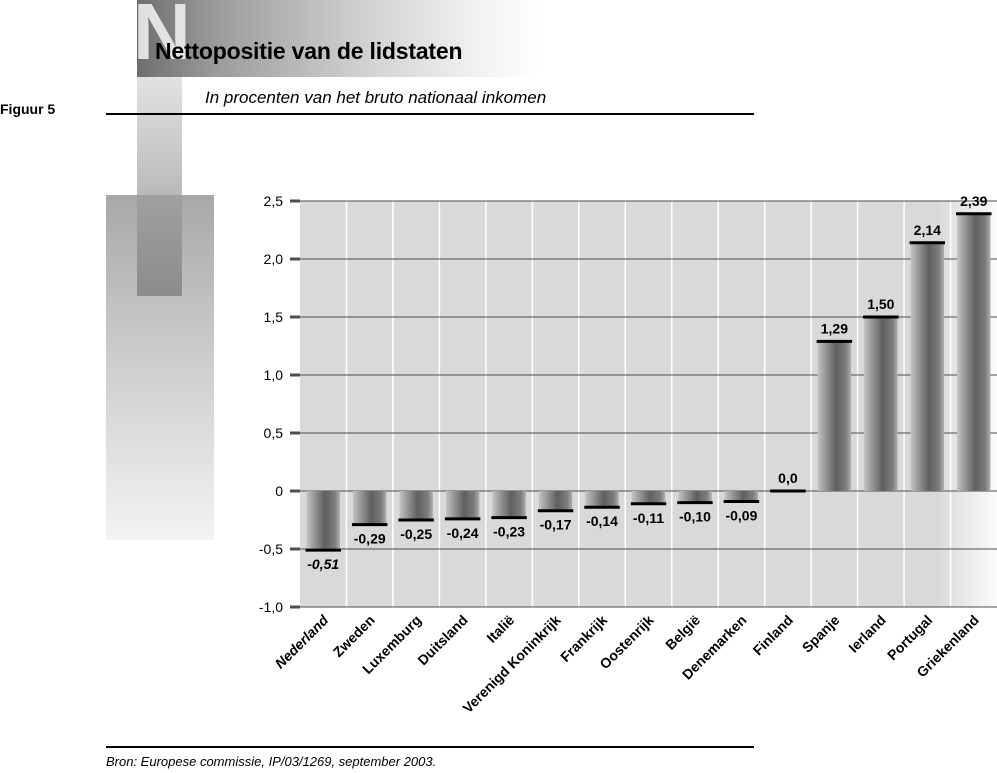 The image size is (997, 773). I want to click on y-tick-label: 2,0, so click(274, 259).